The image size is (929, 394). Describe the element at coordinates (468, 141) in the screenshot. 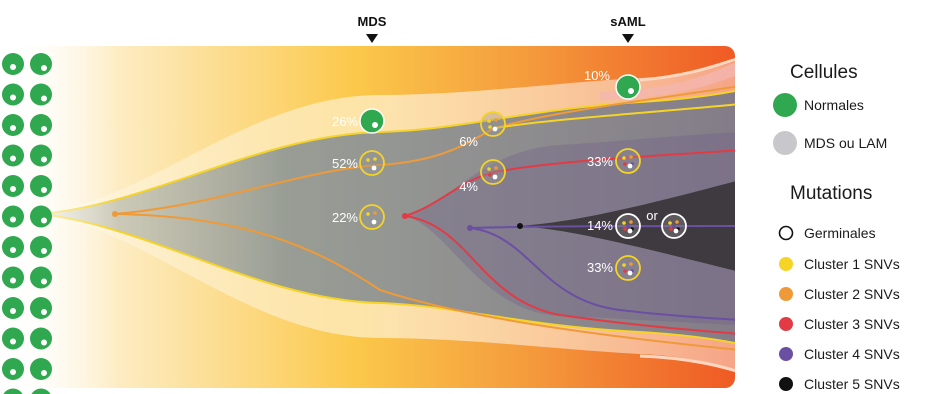

I see `pct-mid-a: 6%` at that location.